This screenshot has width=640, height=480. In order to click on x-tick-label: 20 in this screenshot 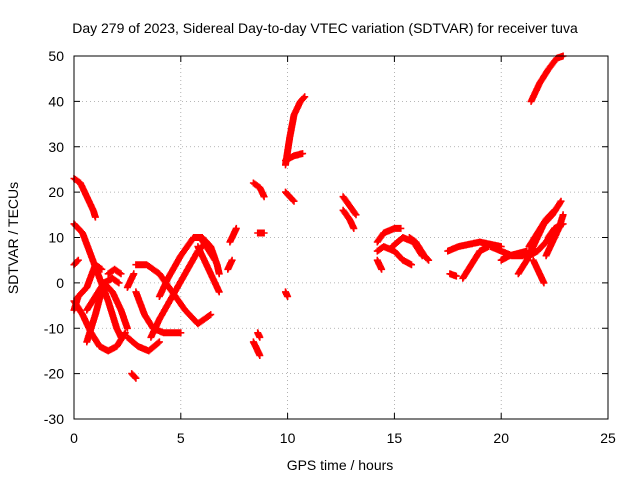, I will do `click(501, 438)`.